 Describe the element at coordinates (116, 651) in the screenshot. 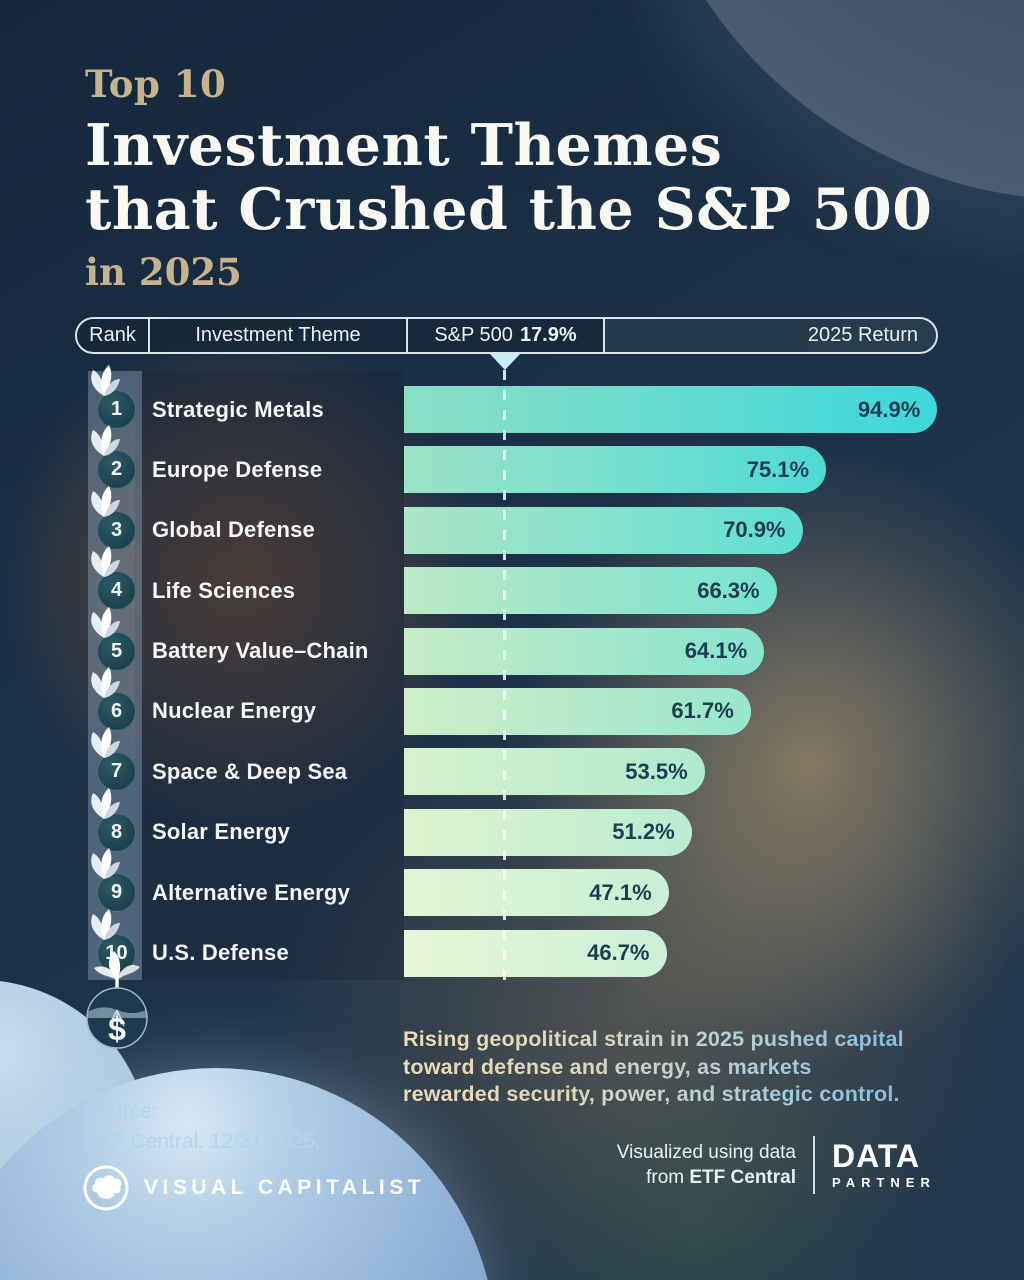

I see `rank-badge: 5` at that location.